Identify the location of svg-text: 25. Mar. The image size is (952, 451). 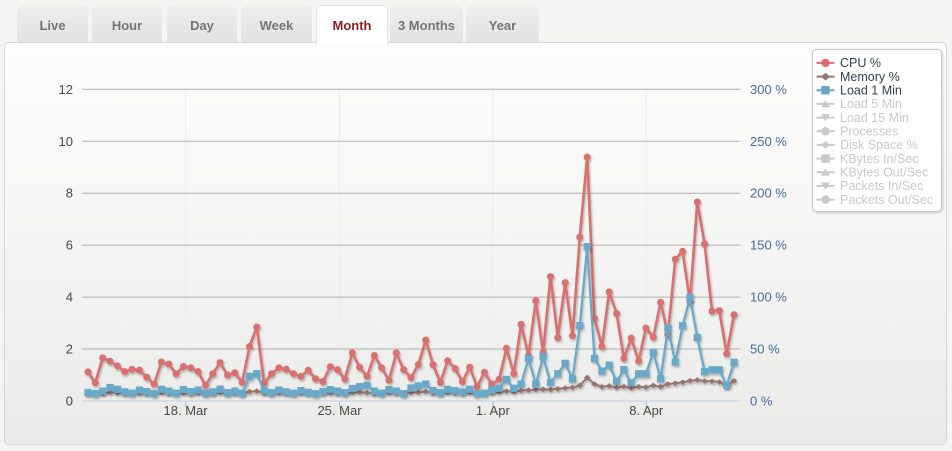
(339, 410).